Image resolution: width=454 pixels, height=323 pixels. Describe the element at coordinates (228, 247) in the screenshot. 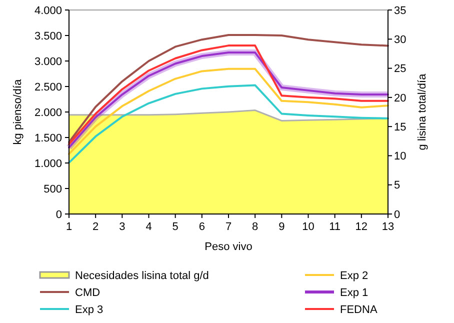

I see `x-axis-title: Peso vivo` at that location.